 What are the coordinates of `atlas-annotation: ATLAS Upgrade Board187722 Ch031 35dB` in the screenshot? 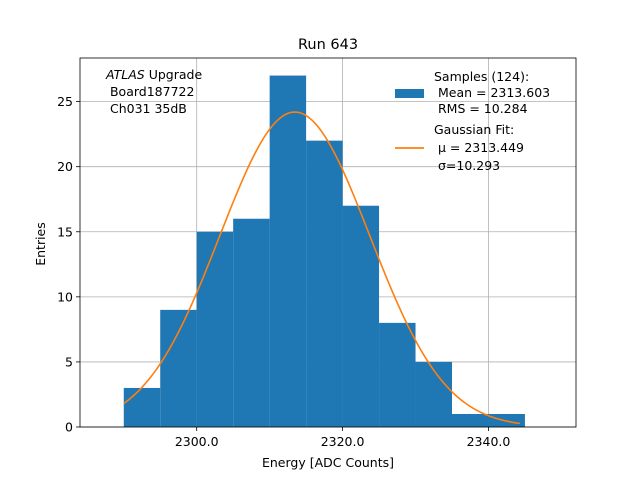 It's located at (153, 91).